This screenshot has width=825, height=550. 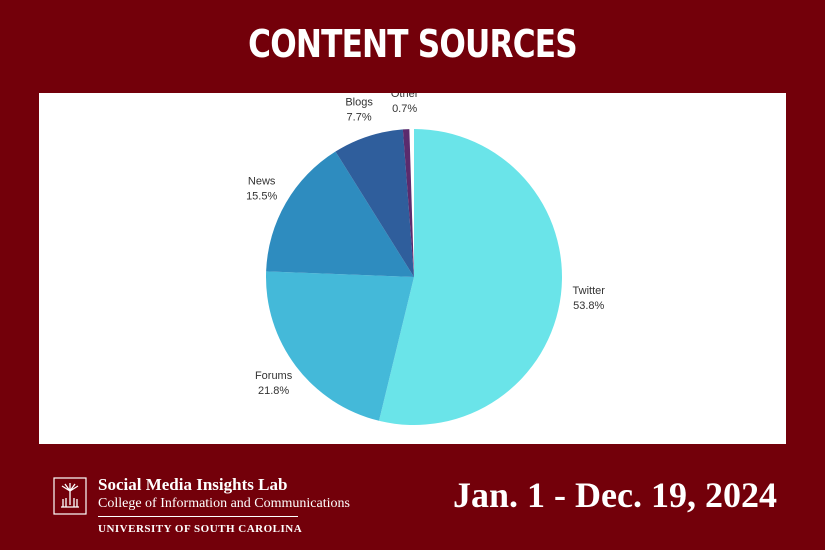 What do you see at coordinates (200, 529) in the screenshot?
I see `university-name: UNIVERSITY OF SOUTH CAROLINA` at bounding box center [200, 529].